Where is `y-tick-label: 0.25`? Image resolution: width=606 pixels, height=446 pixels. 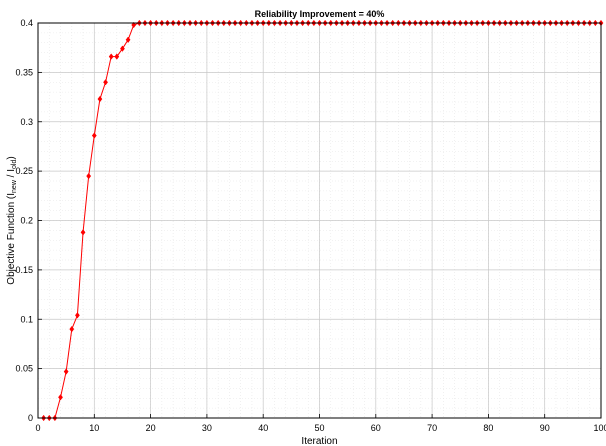
y-tick-label: 0.25 is located at coordinates (24, 171).